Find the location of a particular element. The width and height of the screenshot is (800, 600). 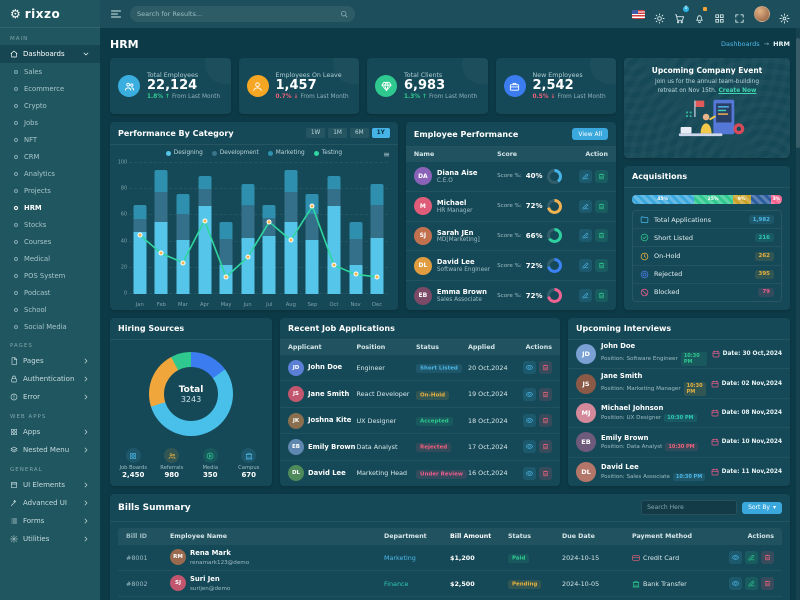

cart-icon: 0 is located at coordinates (681, 12).